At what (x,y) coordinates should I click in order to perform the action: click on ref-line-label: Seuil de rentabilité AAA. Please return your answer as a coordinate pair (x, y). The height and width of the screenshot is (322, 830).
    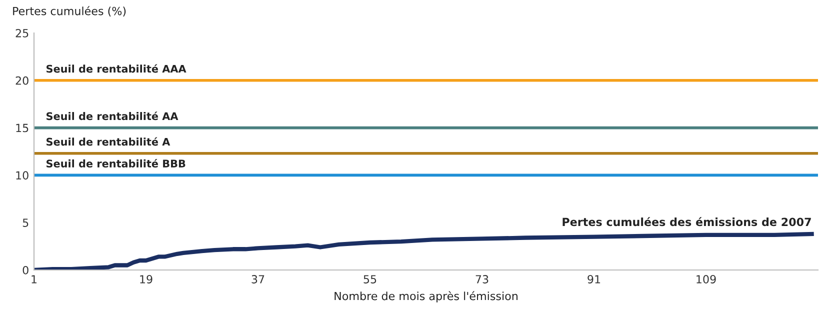
    Looking at the image, I should click on (116, 68).